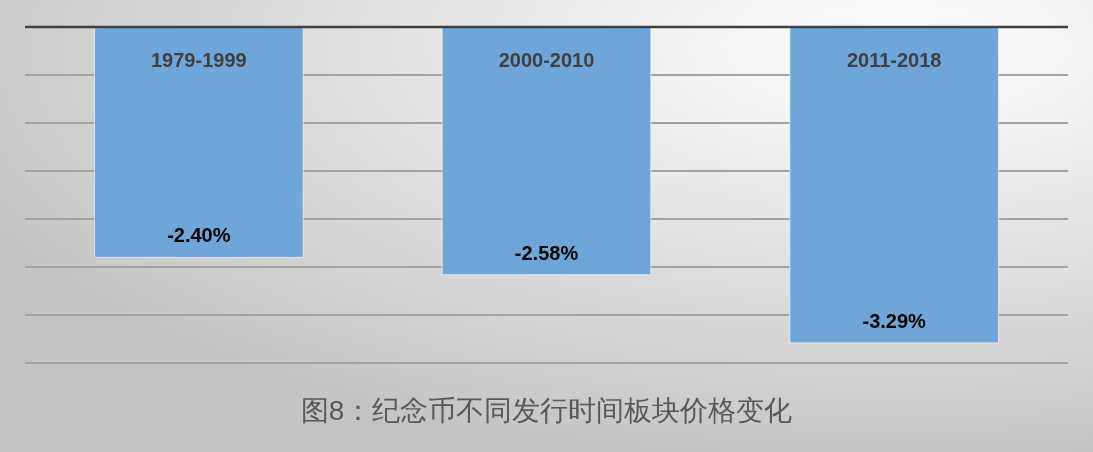 This screenshot has height=452, width=1093. What do you see at coordinates (199, 60) in the screenshot?
I see `x-tick-label: 1979-1999` at bounding box center [199, 60].